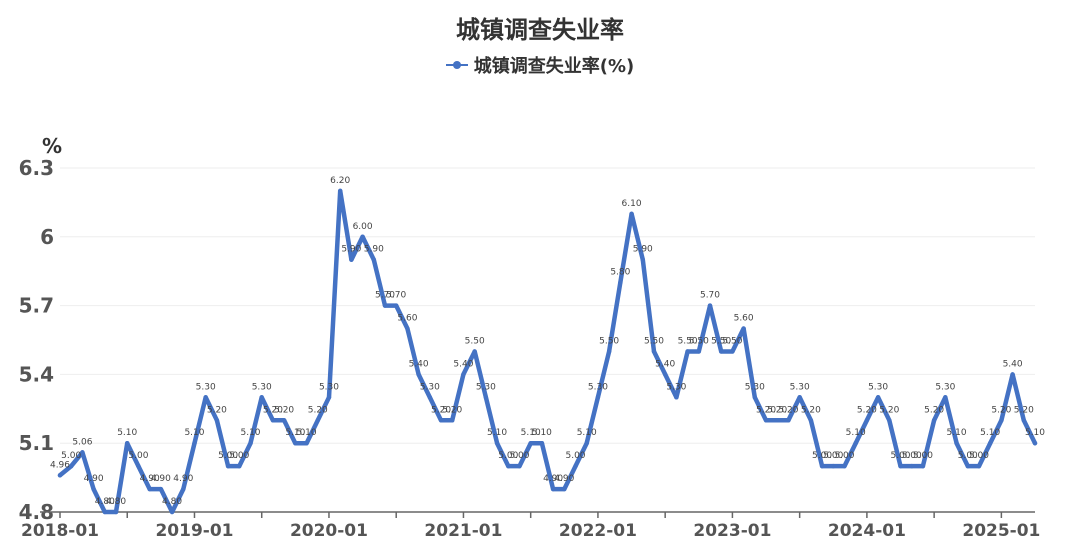  Describe the element at coordinates (463, 531) in the screenshot. I see `x-tick-label: 2021-01` at that location.